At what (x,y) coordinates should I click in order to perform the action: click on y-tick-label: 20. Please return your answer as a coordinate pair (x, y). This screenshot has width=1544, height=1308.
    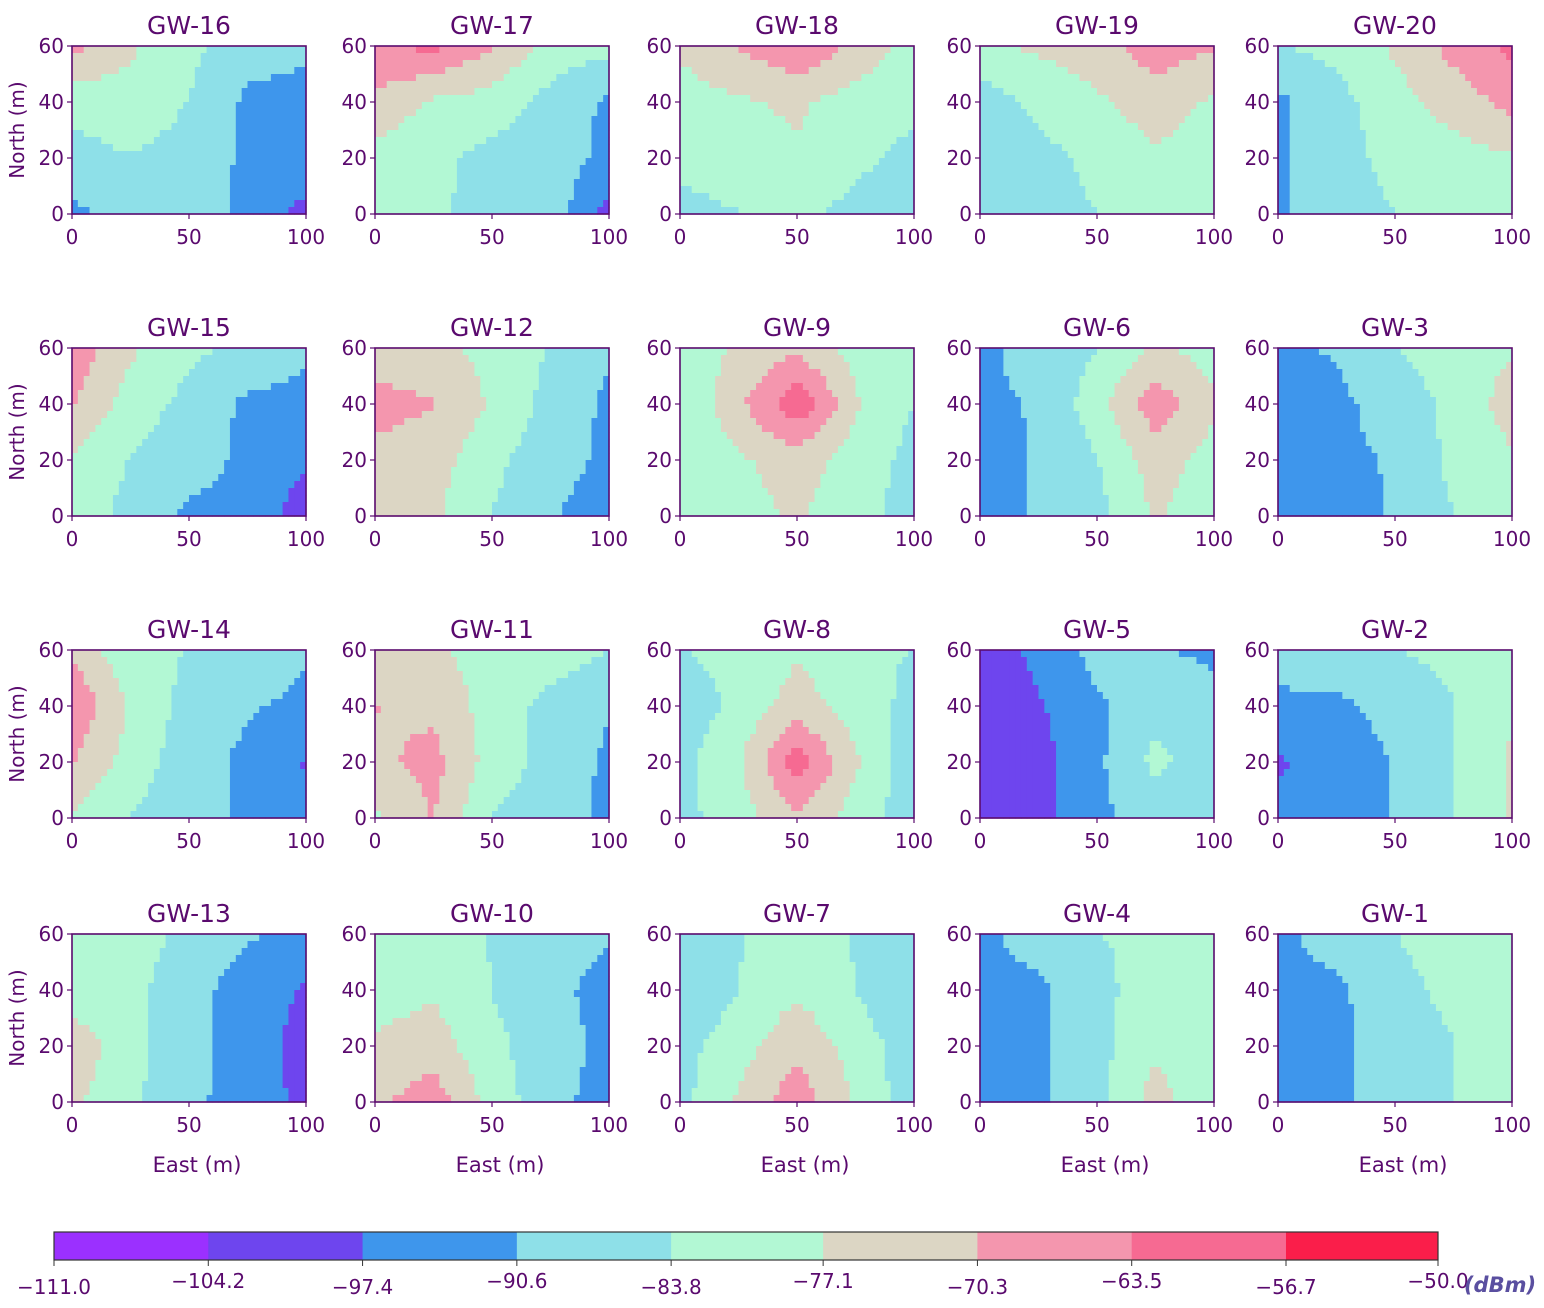
    Looking at the image, I should click on (51, 158).